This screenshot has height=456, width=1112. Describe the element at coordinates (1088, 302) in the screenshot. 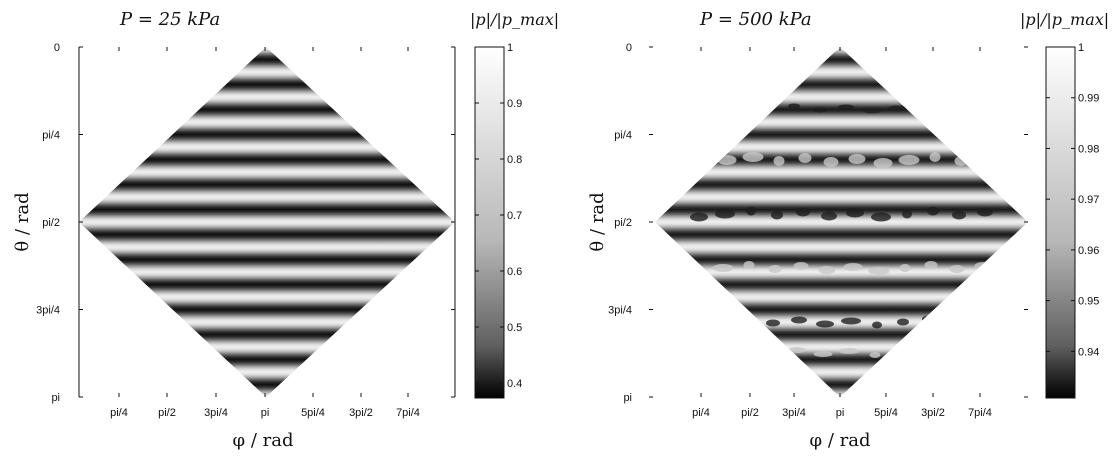

I see `colorbar-tick-label: 0.95` at that location.